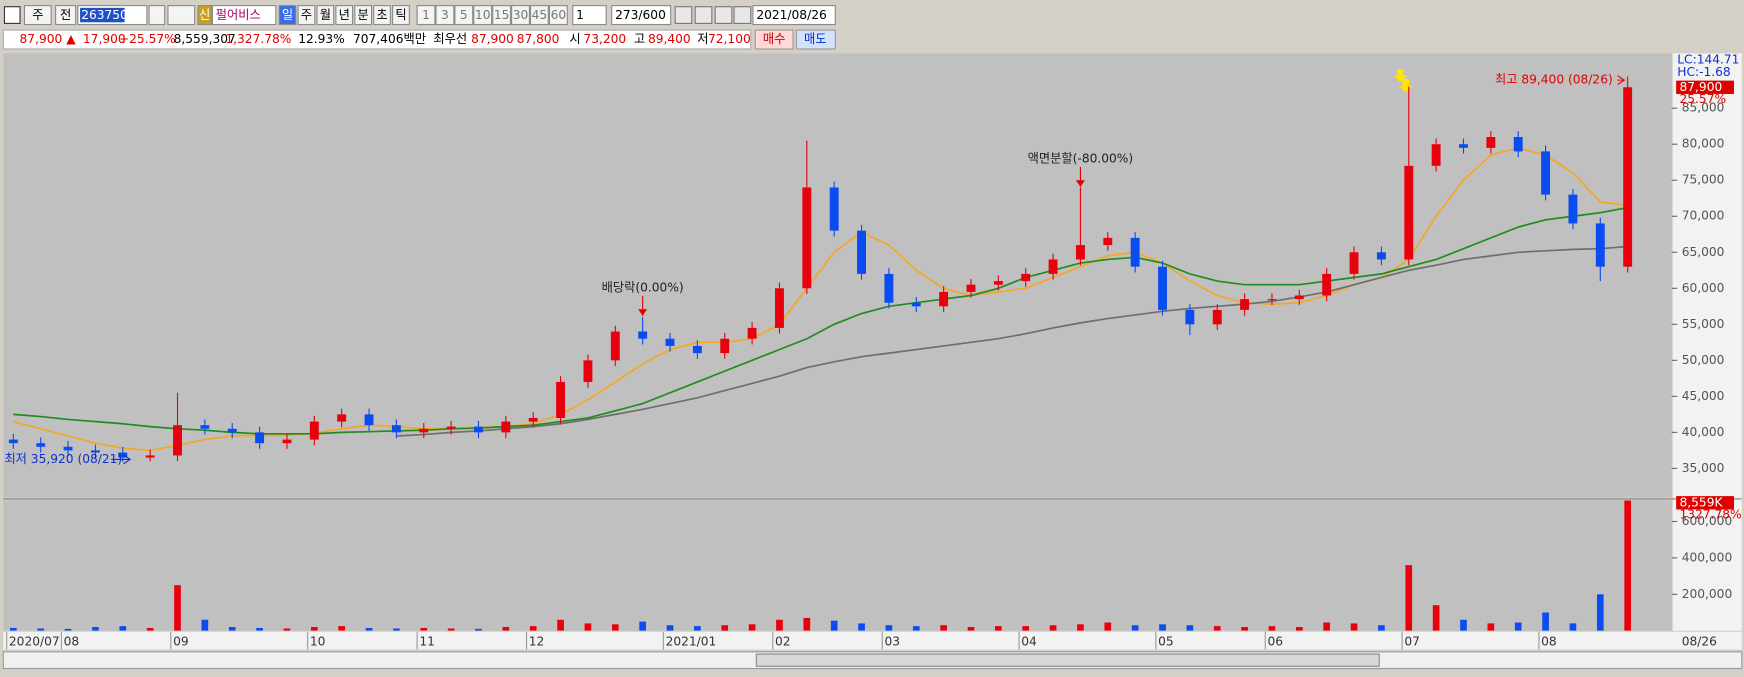 Image resolution: width=1744 pixels, height=677 pixels. What do you see at coordinates (1067, 660) in the screenshot?
I see `scroll-thumb` at bounding box center [1067, 660].